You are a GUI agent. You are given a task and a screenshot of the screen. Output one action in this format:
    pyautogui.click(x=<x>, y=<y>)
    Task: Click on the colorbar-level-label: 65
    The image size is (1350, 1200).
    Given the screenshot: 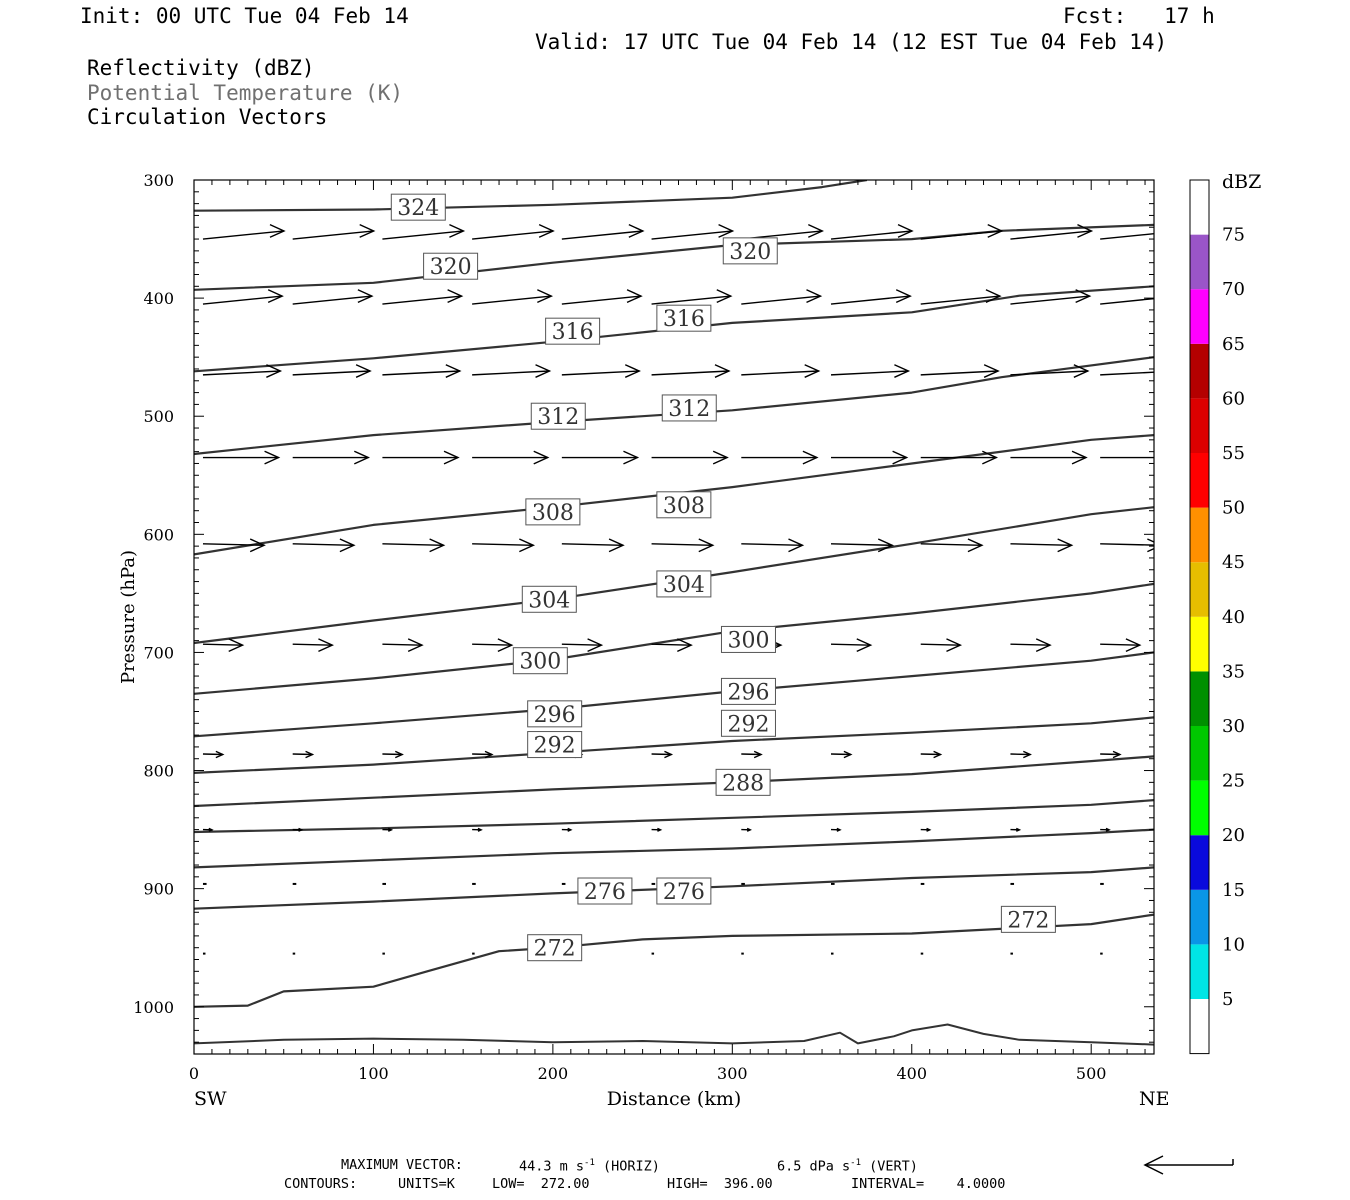 What is the action you would take?
    pyautogui.click(x=1233, y=344)
    